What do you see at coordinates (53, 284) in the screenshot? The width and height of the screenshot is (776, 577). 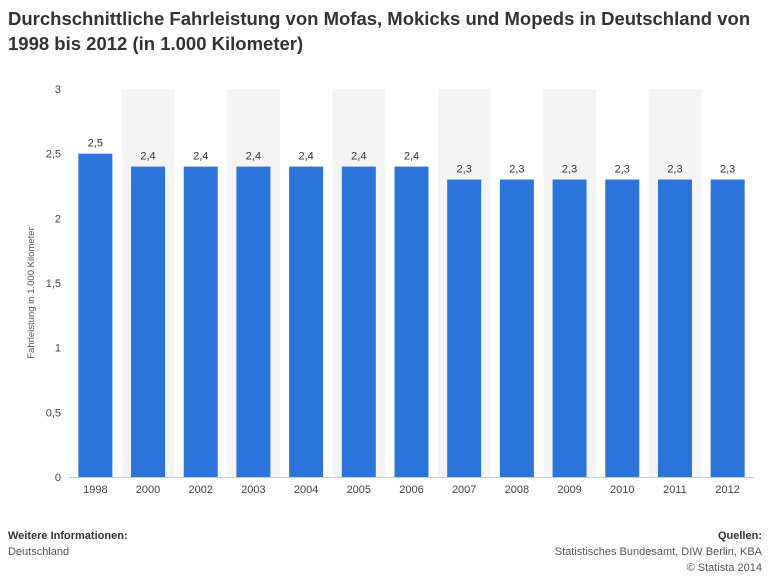 I see `y-tick-label: 1,5` at bounding box center [53, 284].